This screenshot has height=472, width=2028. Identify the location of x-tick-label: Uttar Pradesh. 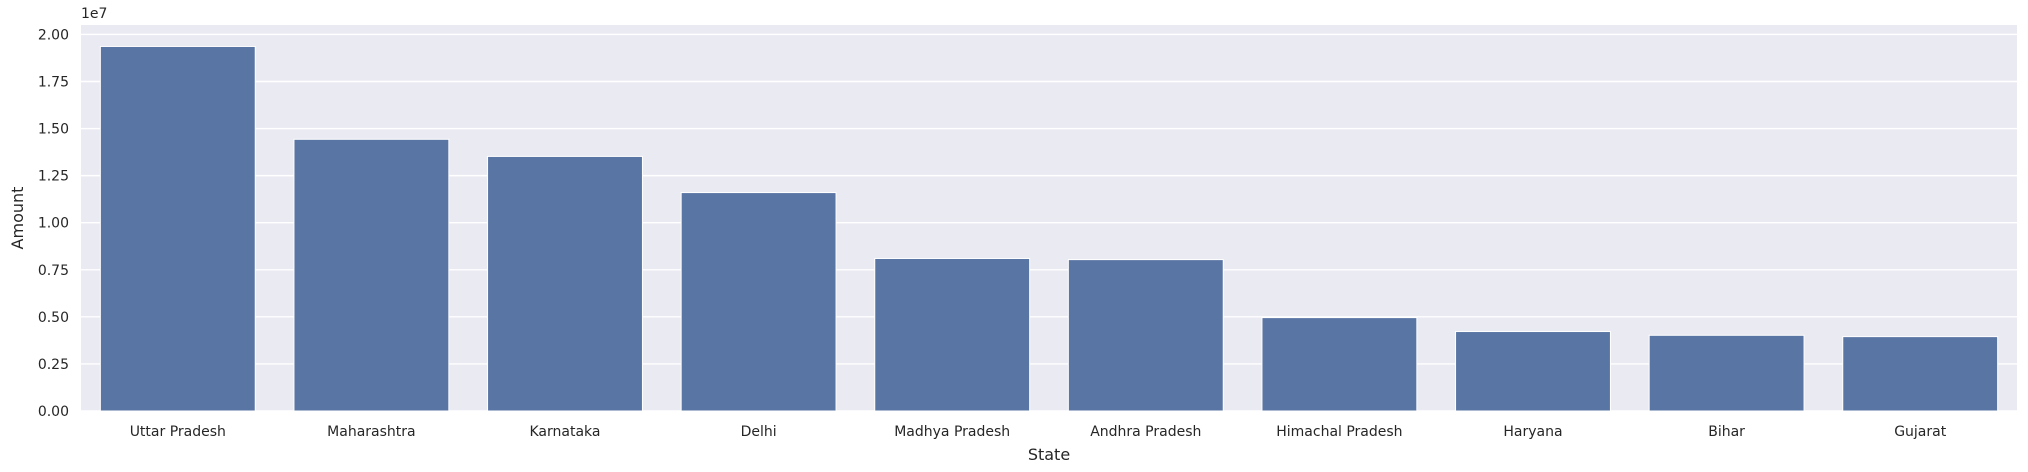
(178, 432).